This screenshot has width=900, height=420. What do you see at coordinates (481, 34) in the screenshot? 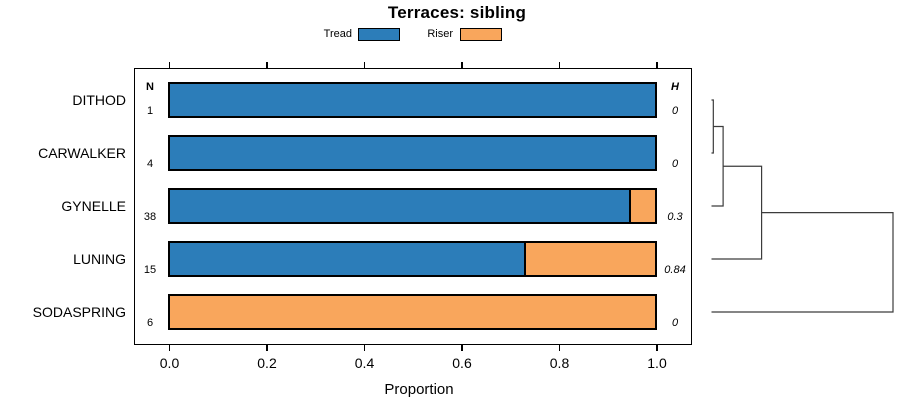
I see `legend-swatch-riser` at bounding box center [481, 34].